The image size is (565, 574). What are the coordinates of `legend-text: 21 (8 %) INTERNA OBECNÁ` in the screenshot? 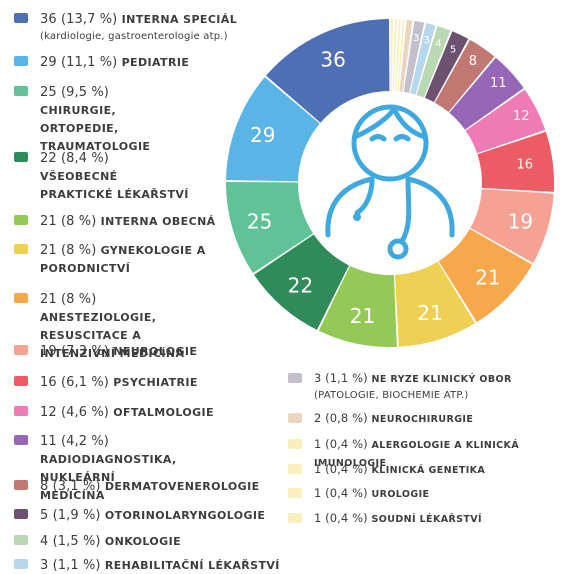 It's located at (128, 221).